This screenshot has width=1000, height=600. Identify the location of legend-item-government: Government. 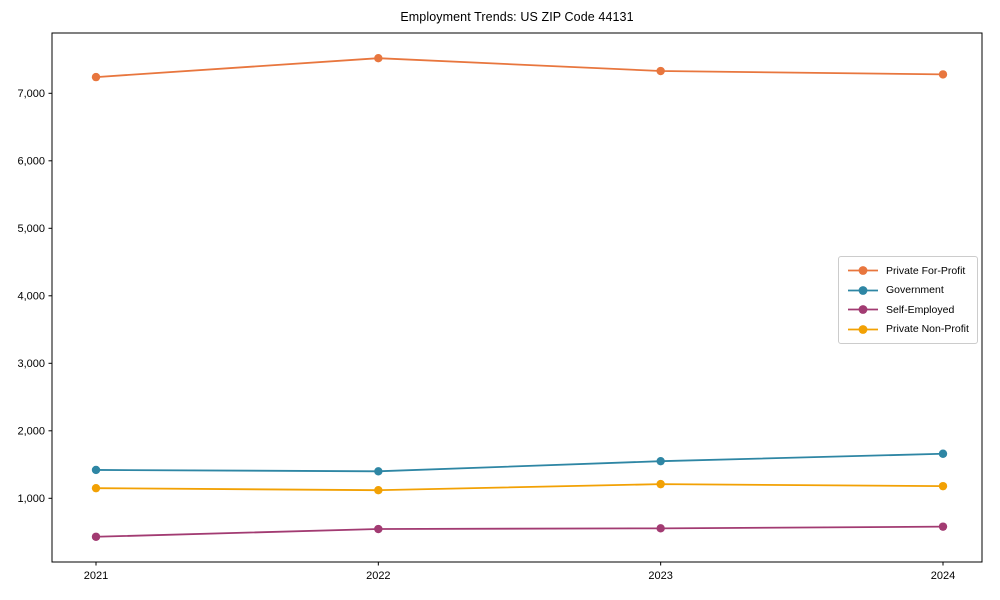
(908, 291).